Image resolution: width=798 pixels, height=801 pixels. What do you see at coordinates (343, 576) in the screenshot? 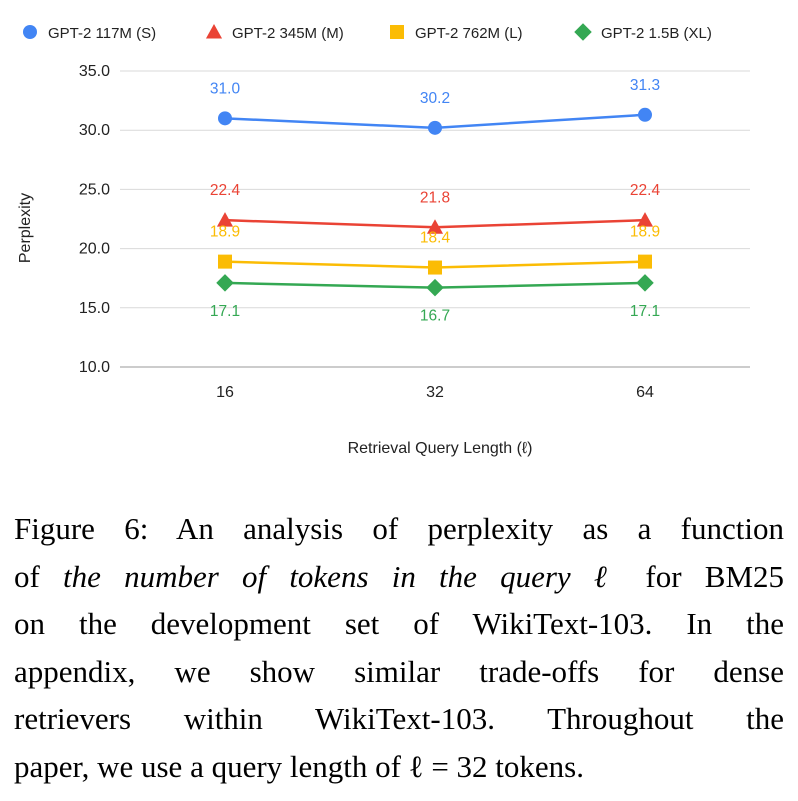
I see `caption-italic-text: the number of tokens in the query ℓ` at bounding box center [343, 576].